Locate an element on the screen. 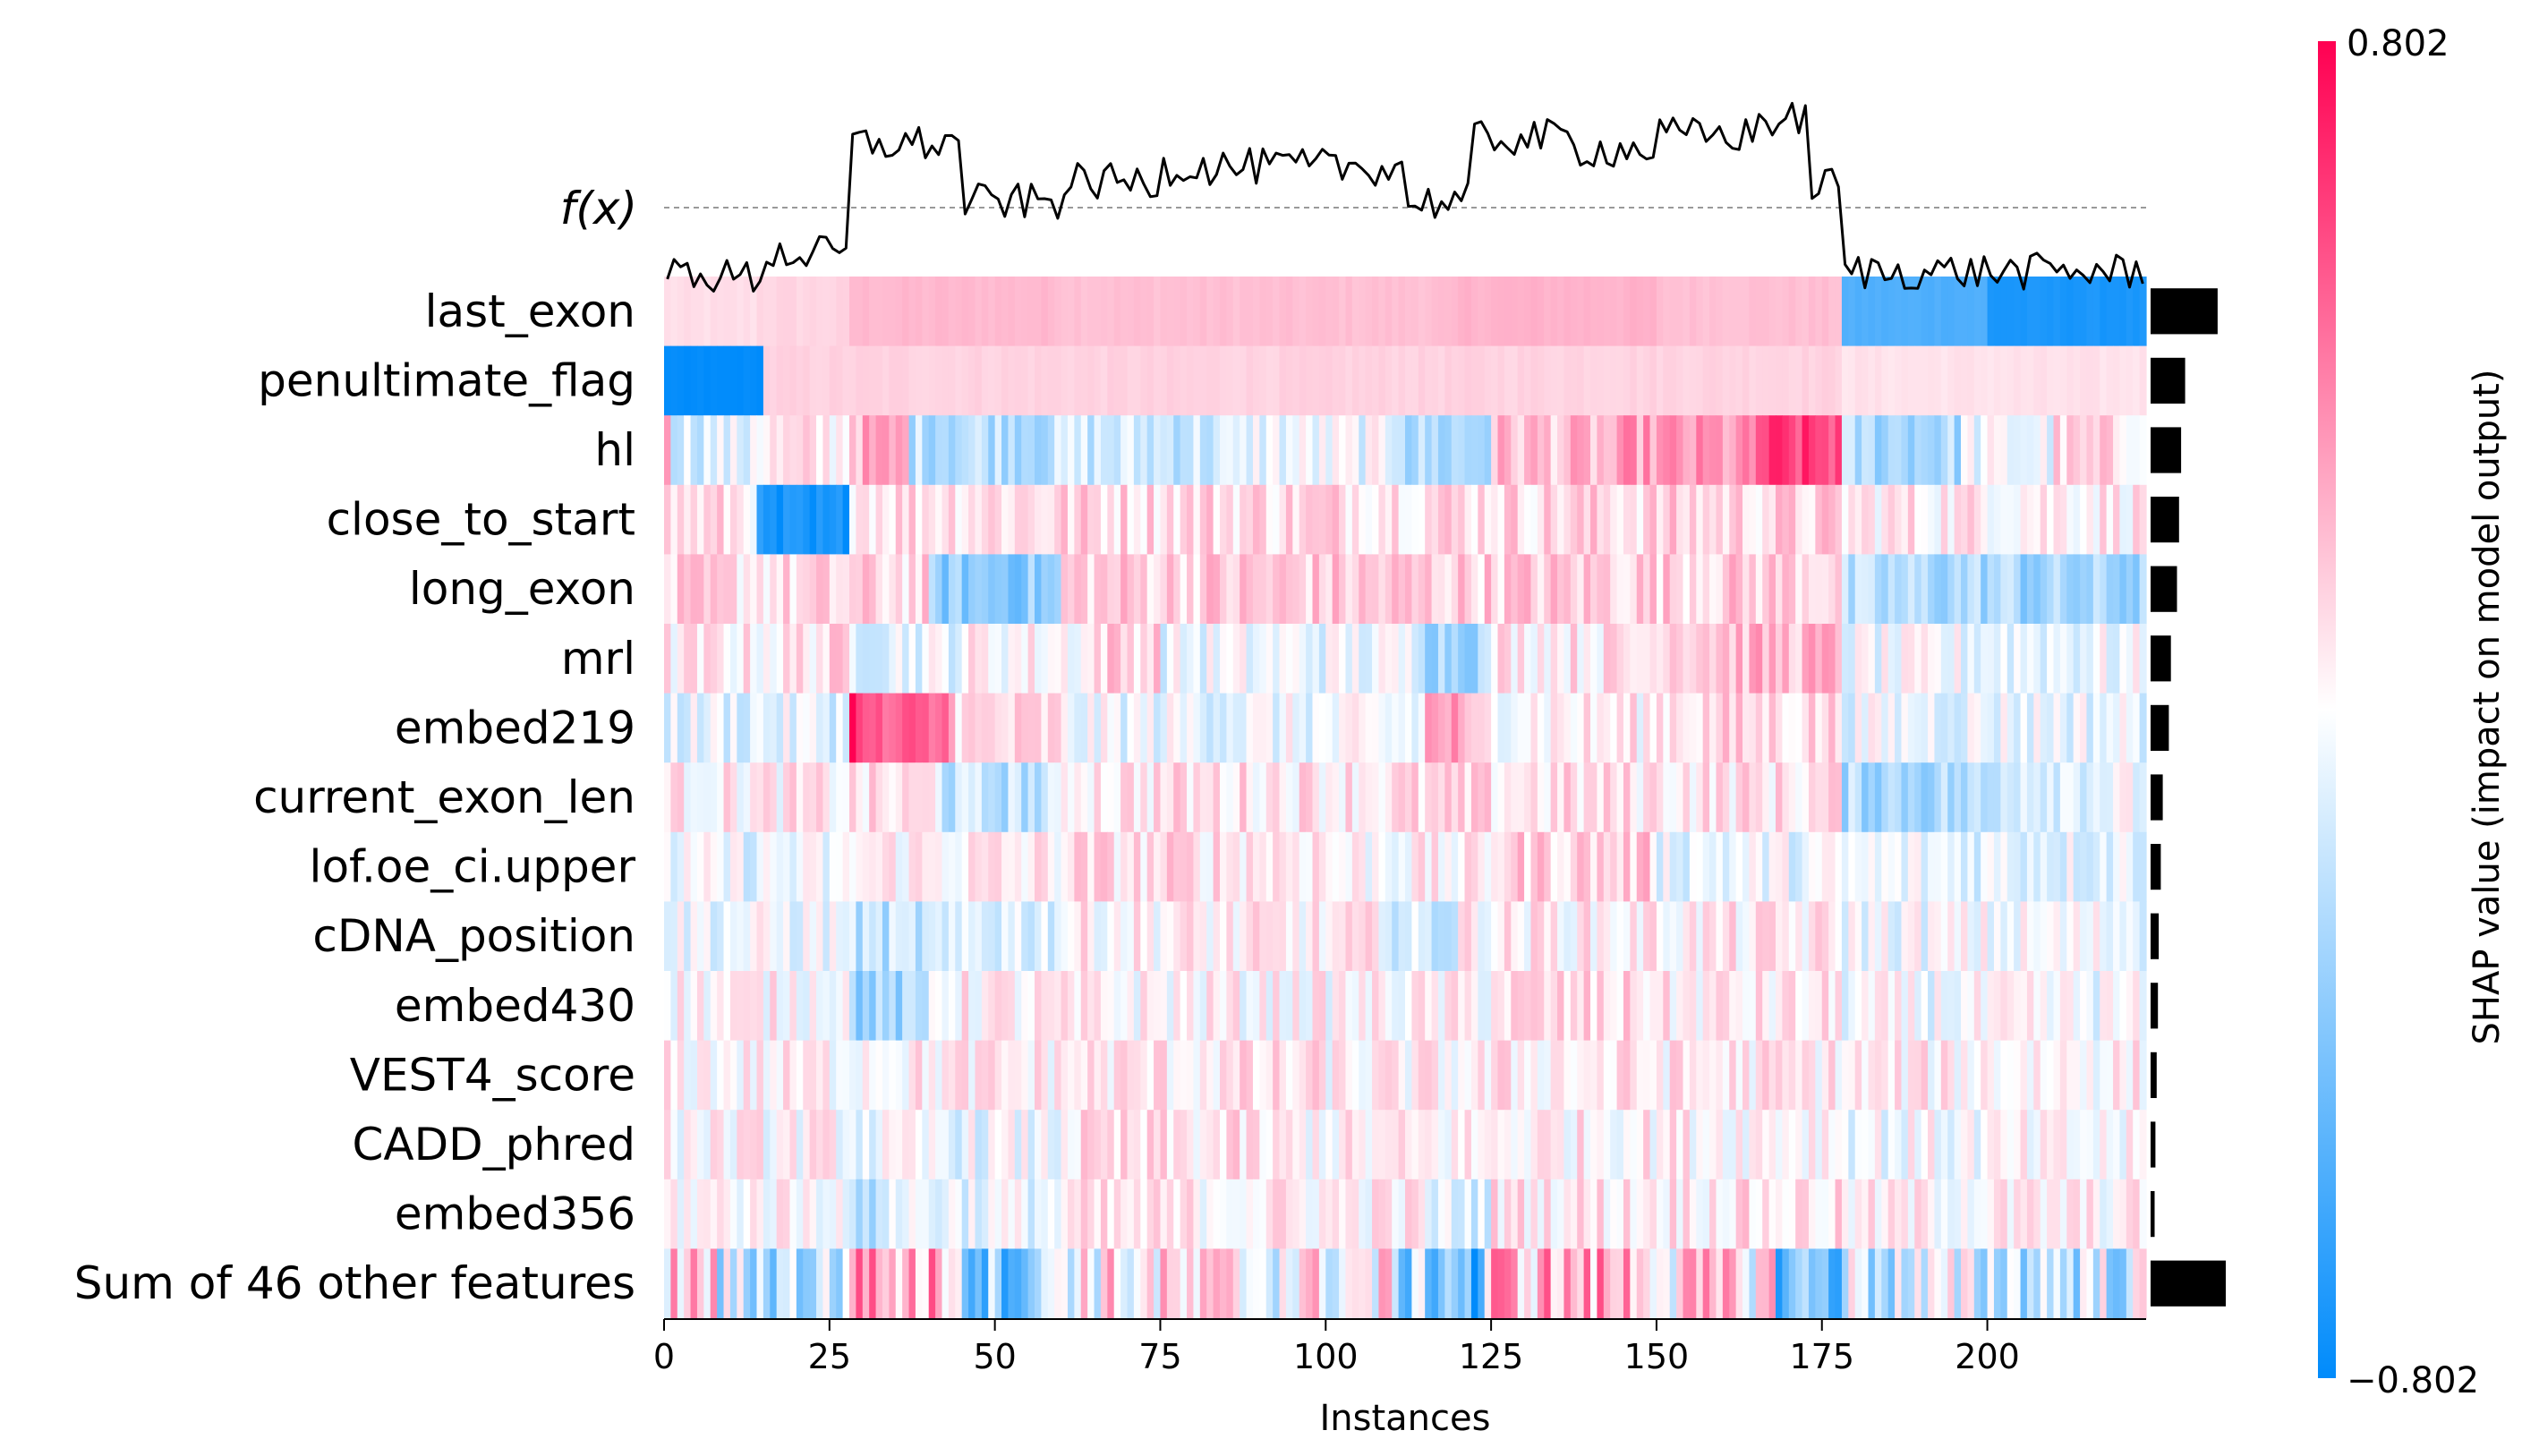 This screenshot has height=1456, width=2522. feature-label: CADD_phred is located at coordinates (494, 1145).